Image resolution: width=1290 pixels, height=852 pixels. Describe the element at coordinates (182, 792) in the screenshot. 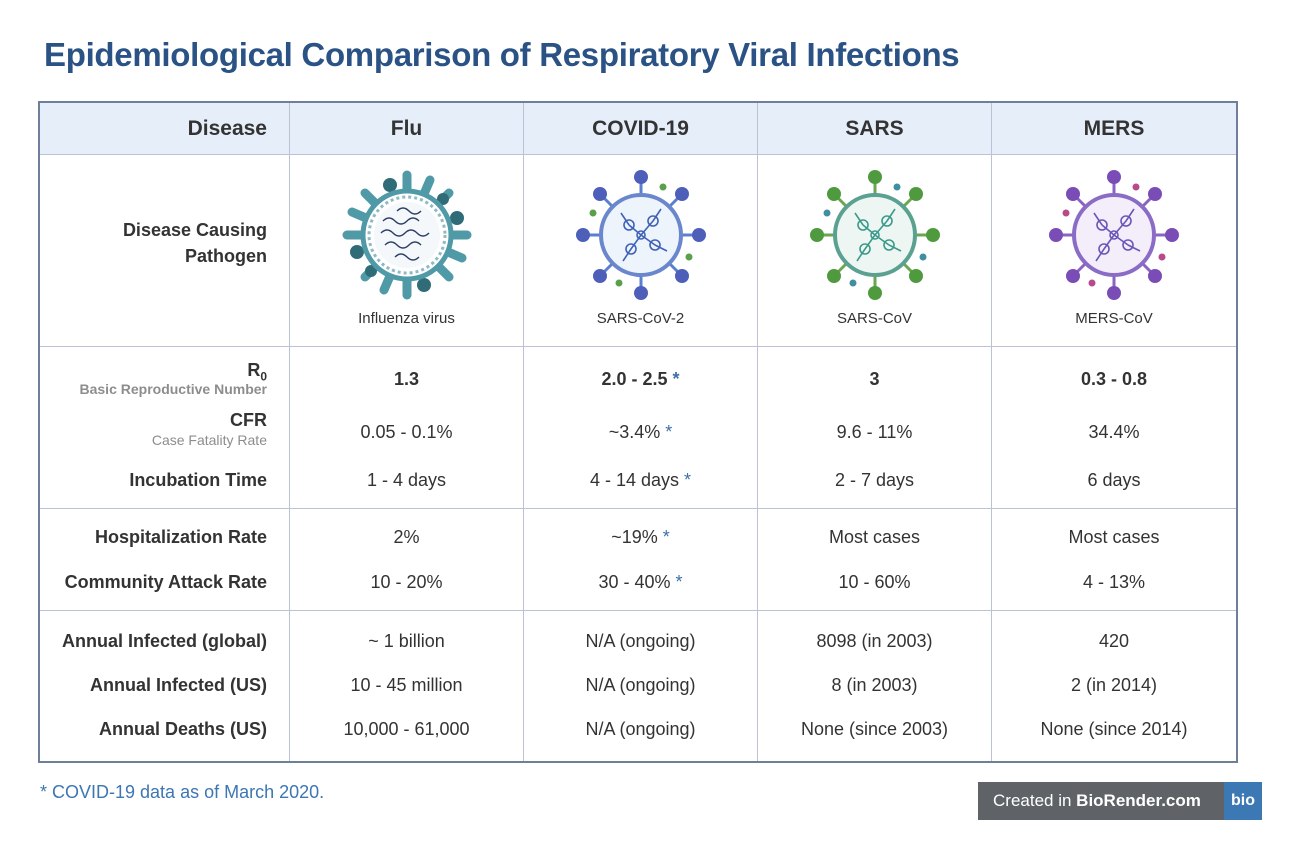

I see `covid-data-footnote: * COVID-19 data as of March 2020.` at that location.